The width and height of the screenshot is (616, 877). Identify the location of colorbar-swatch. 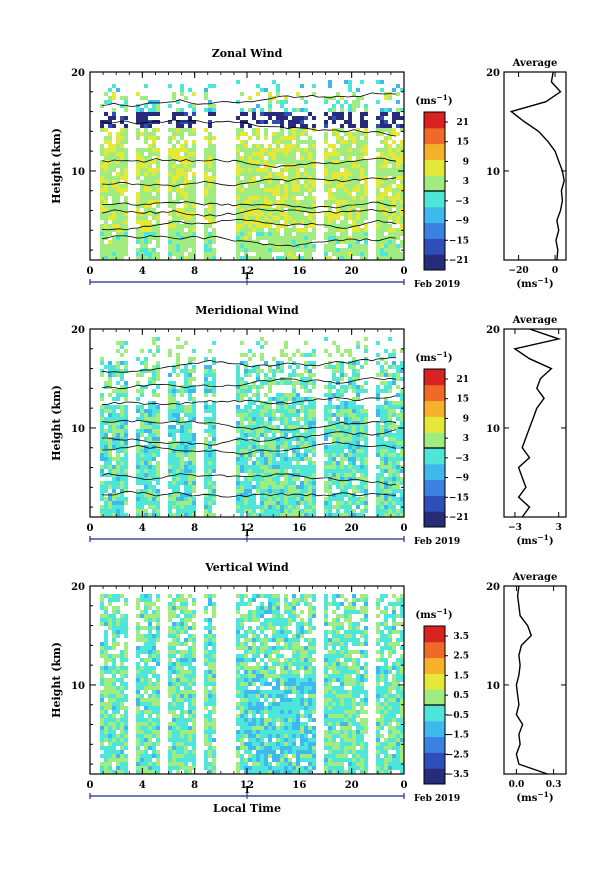
(434, 262).